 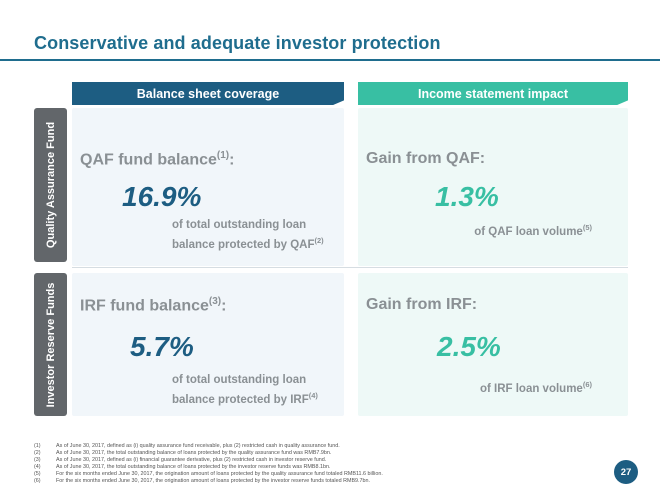 I want to click on qaf-gain-value: 1.3%, so click(x=467, y=196).